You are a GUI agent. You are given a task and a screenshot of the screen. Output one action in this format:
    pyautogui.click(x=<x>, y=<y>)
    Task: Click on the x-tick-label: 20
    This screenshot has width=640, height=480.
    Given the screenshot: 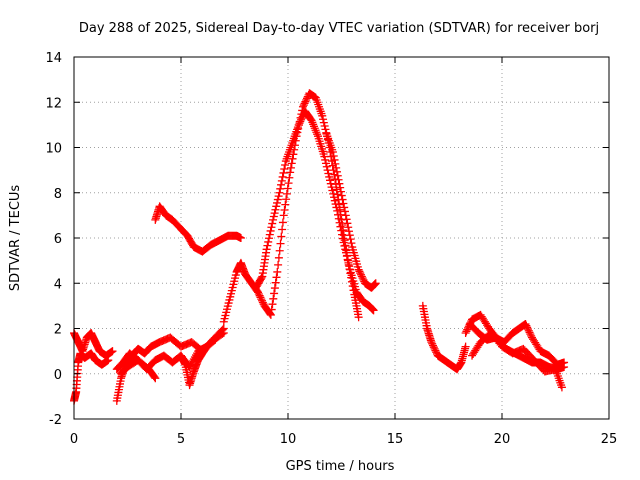 What is the action you would take?
    pyautogui.click(x=502, y=439)
    